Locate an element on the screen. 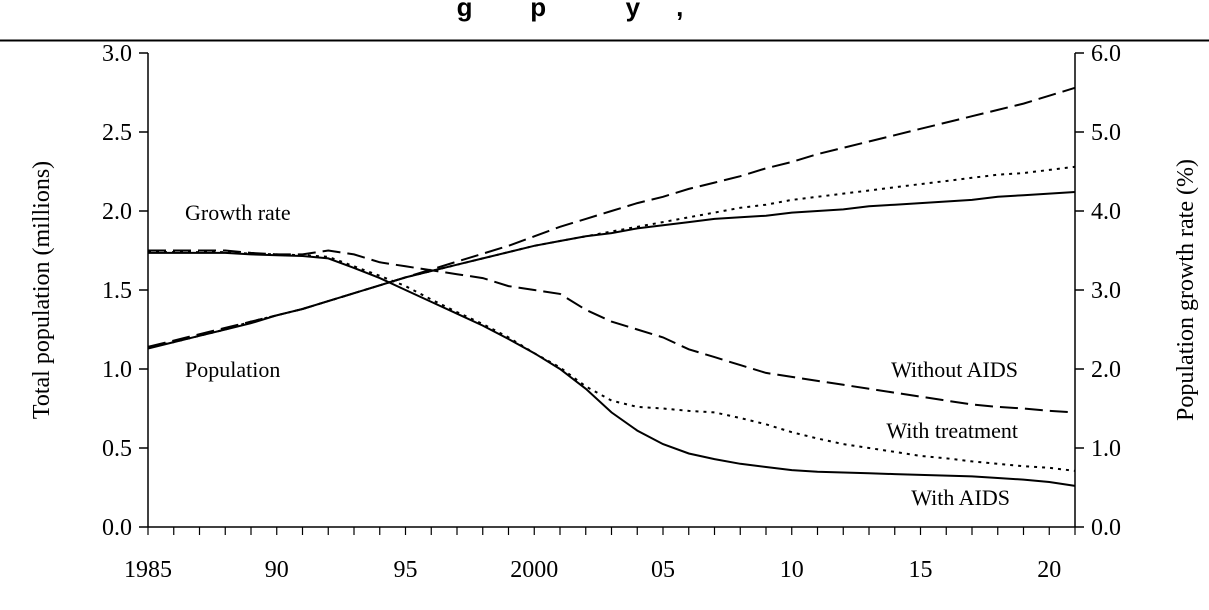 The image size is (1209, 610). y-right-tick-label: 1.0 is located at coordinates (1106, 449).